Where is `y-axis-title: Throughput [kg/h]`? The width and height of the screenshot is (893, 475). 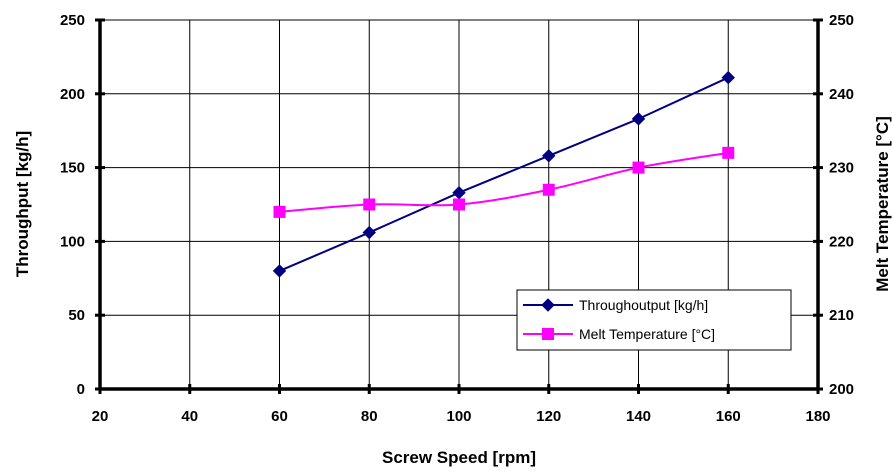 y-axis-title: Throughput [kg/h] is located at coordinates (22, 204).